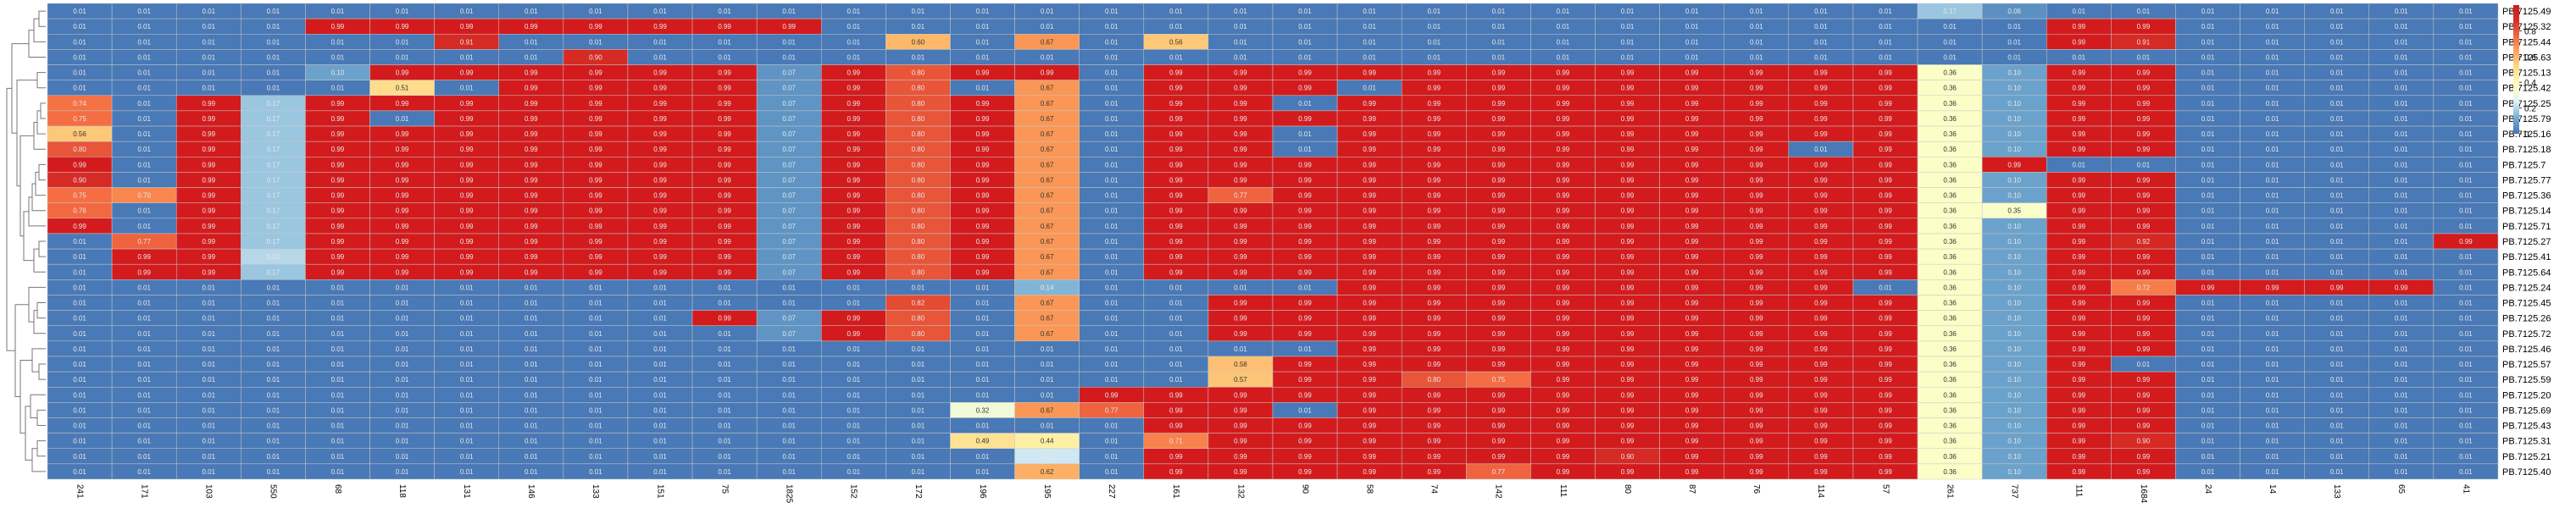 The height and width of the screenshot is (508, 2576). What do you see at coordinates (1047, 472) in the screenshot?
I see `cell-value-label: 0.62` at bounding box center [1047, 472].